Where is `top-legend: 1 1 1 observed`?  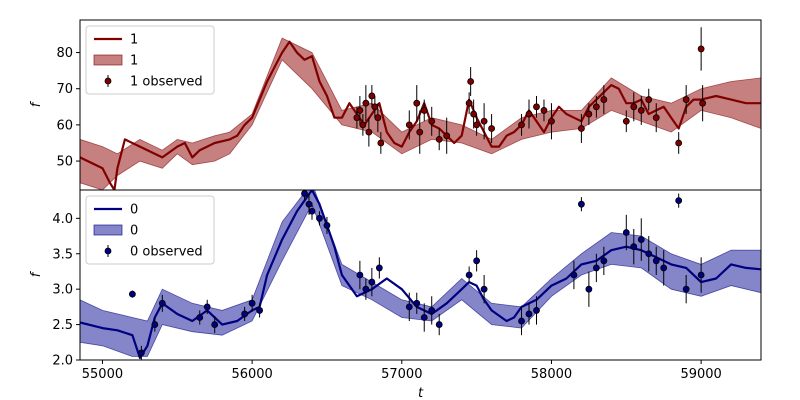 top-legend: 1 1 1 observed is located at coordinates (150, 60).